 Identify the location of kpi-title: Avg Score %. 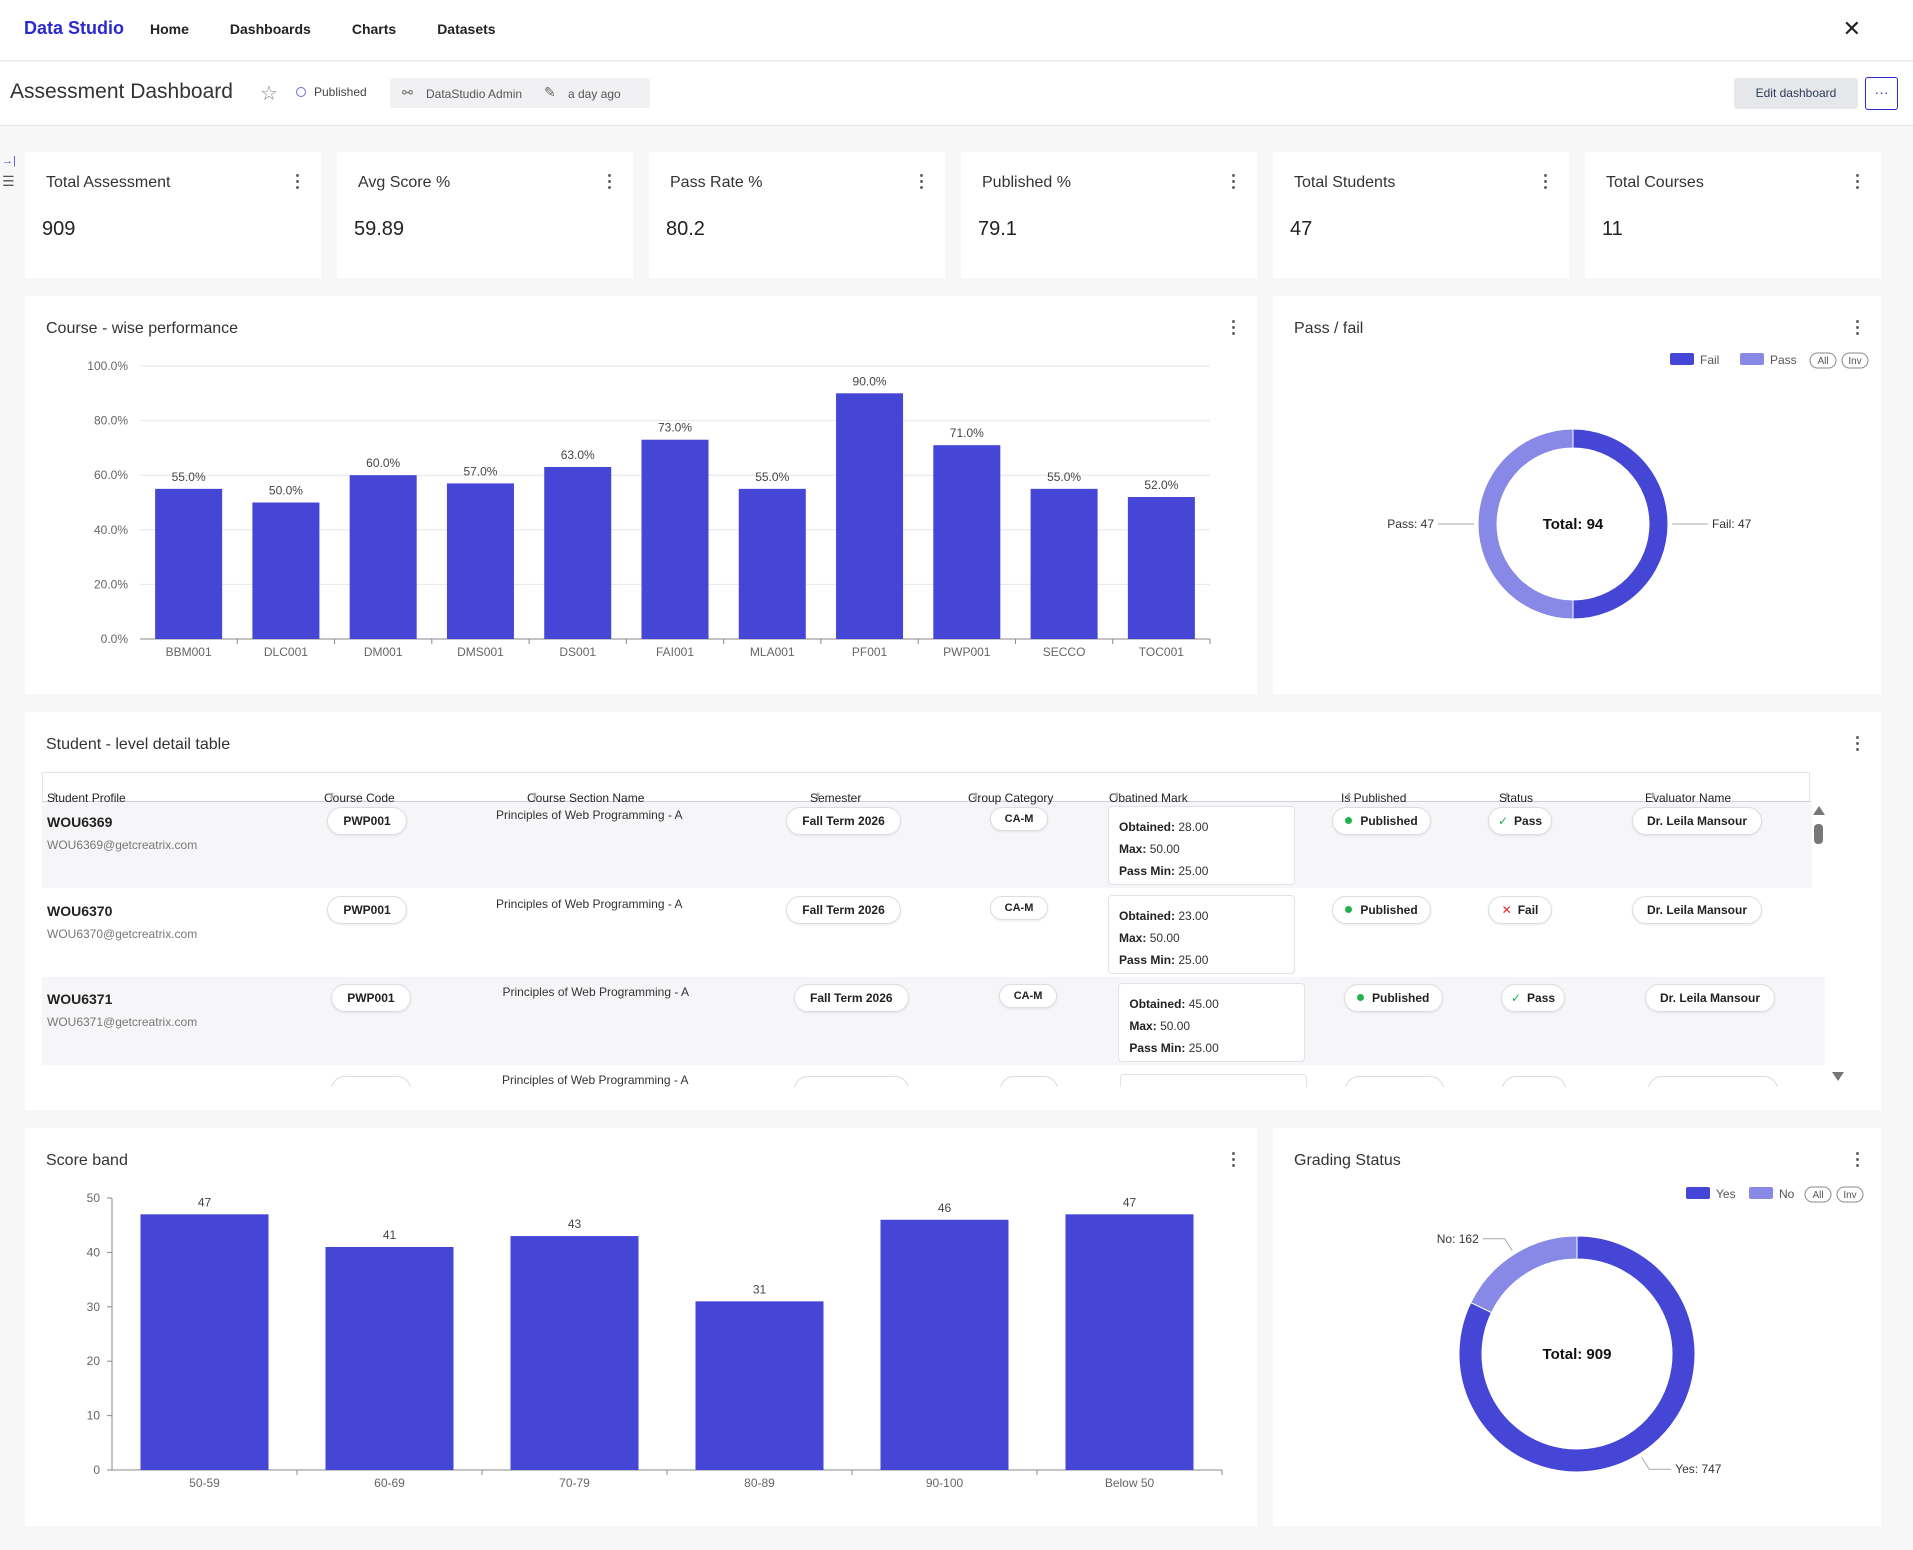
(404, 182).